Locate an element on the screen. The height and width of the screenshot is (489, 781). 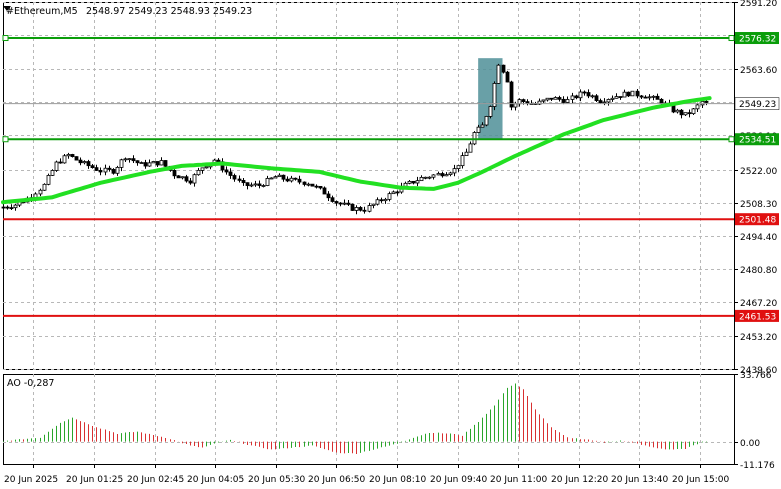
level-handle is located at coordinates (731, 139).